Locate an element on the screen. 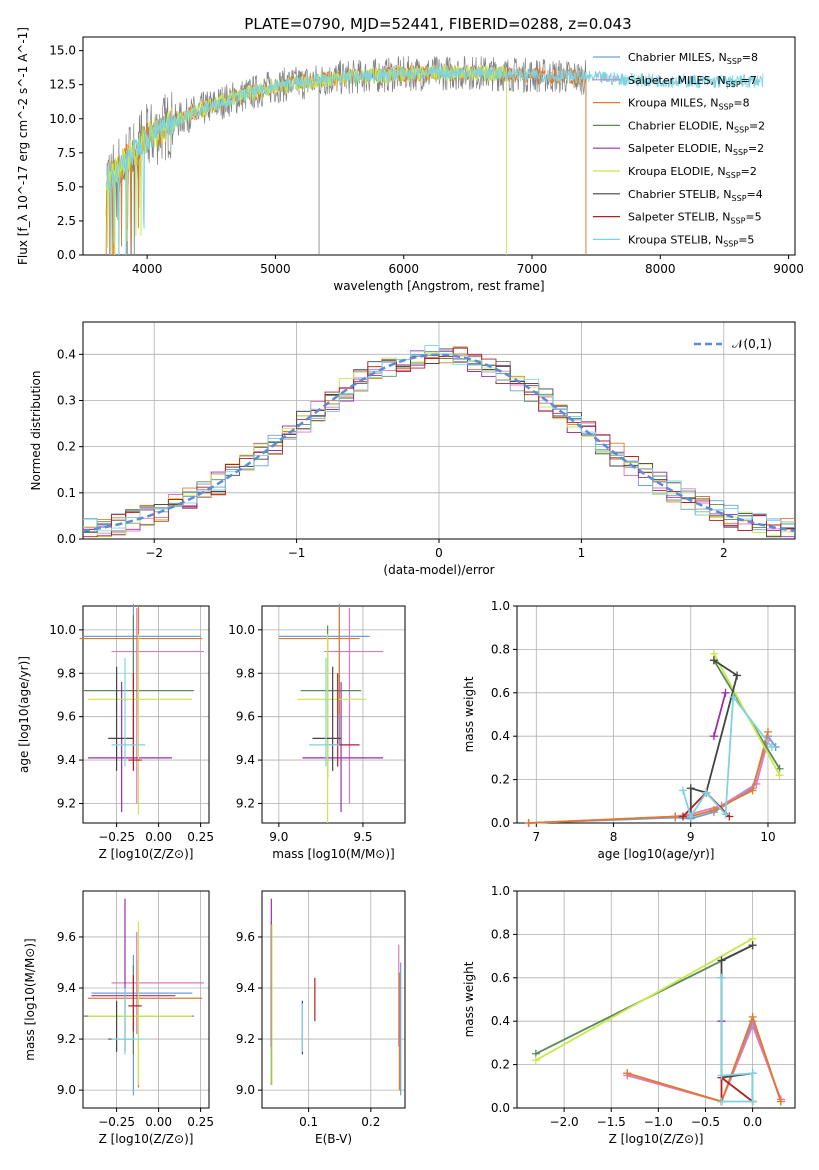 This screenshot has height=1170, width=819. legend-label: Chabrier ELODIE, NSSP=2 is located at coordinates (696, 126).